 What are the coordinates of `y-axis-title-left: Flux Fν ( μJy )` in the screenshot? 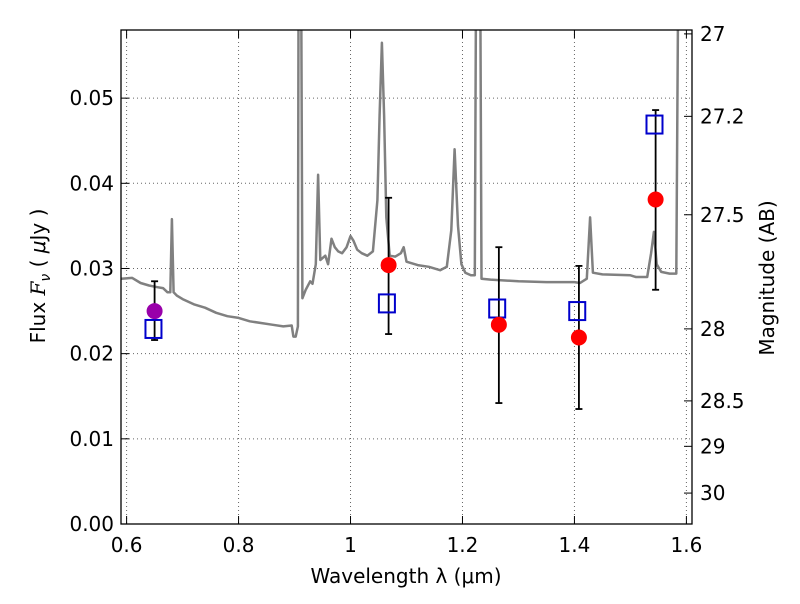 It's located at (40, 276).